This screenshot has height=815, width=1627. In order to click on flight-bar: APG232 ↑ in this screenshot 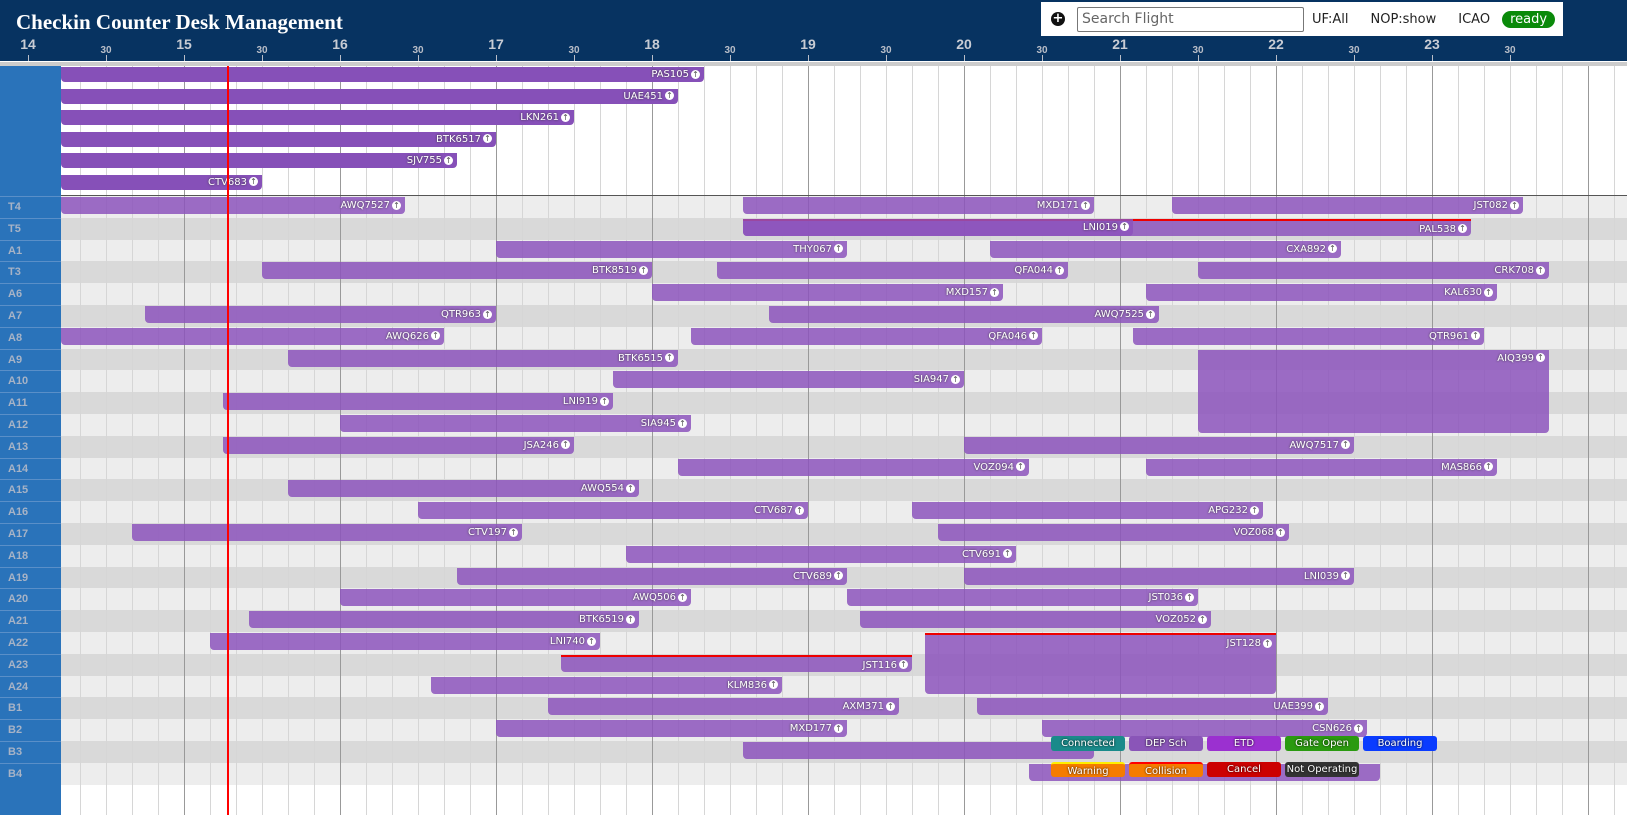, I will do `click(1087, 511)`.